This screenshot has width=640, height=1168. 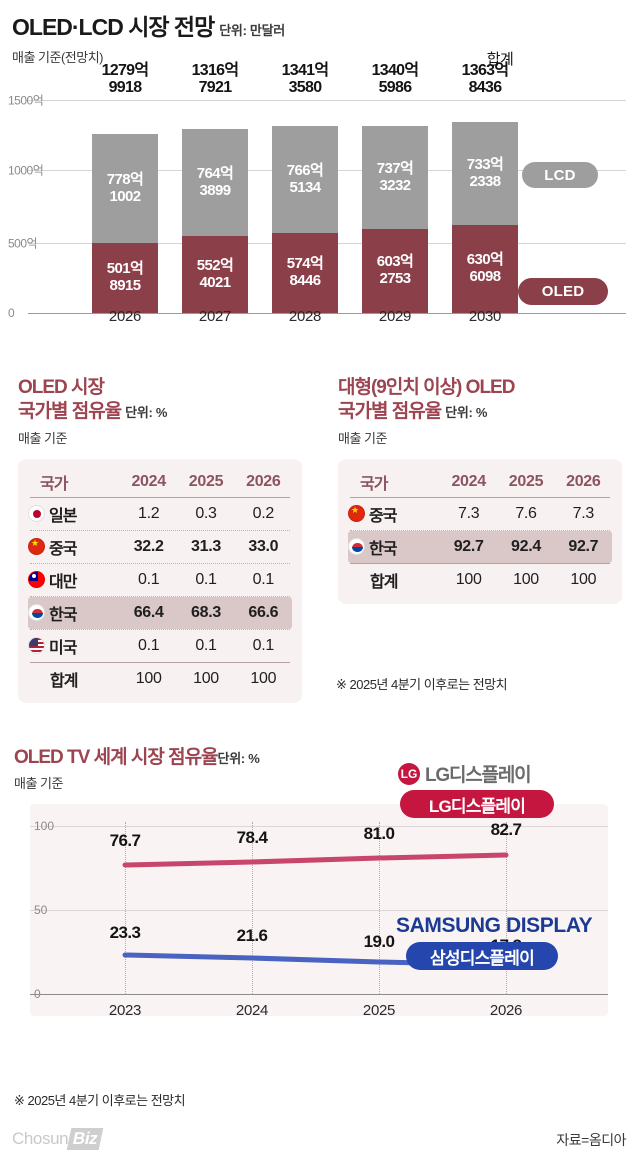 I want to click on cn-flag-icon, so click(x=36, y=546).